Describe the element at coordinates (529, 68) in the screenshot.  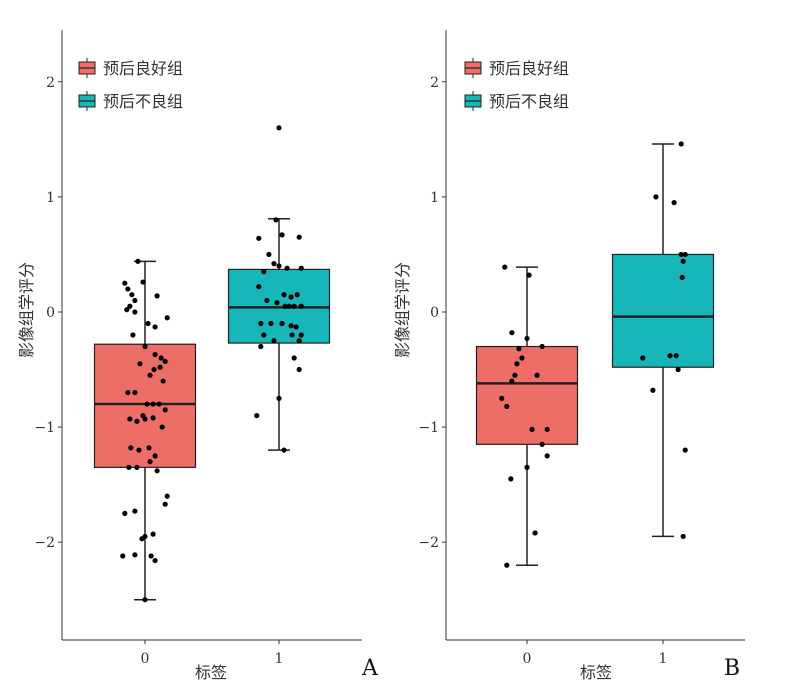
I see `legend-label: 预后良好组` at that location.